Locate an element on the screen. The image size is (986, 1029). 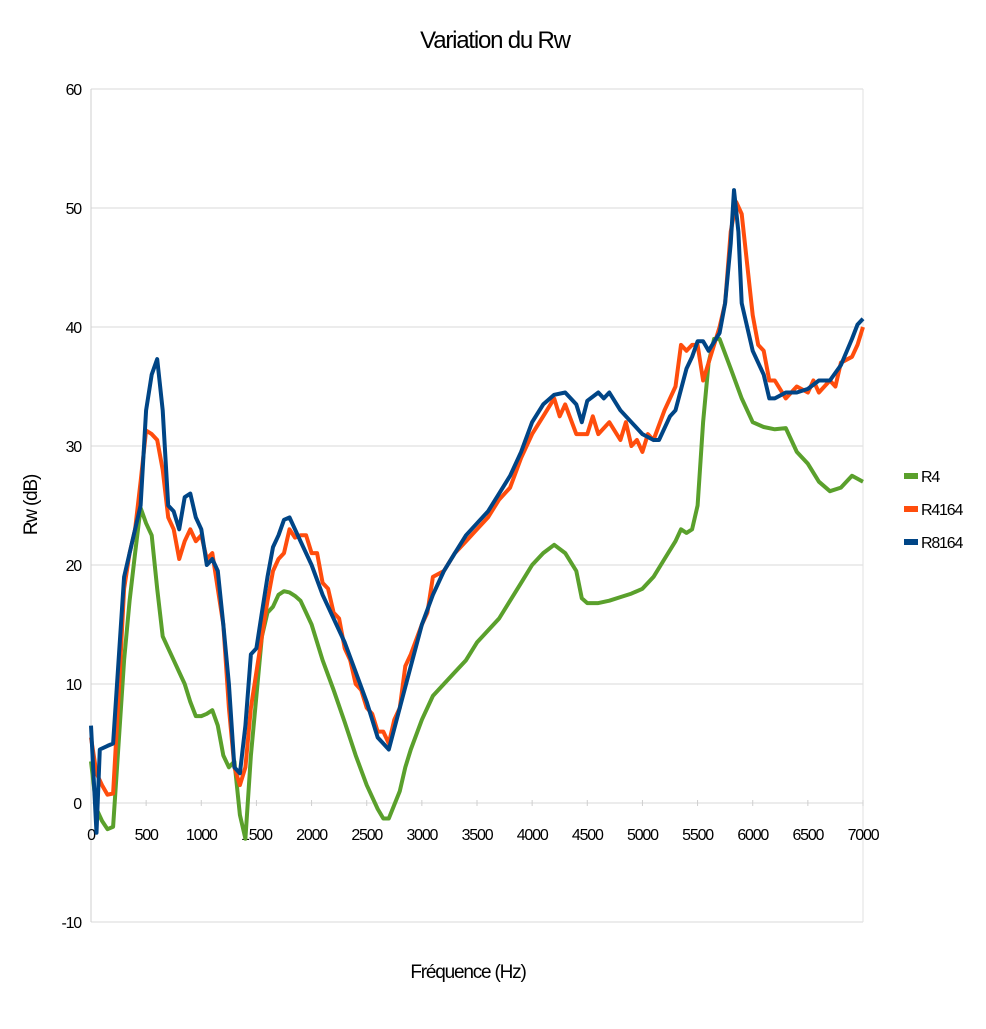
legend-label: R4 is located at coordinates (930, 477).